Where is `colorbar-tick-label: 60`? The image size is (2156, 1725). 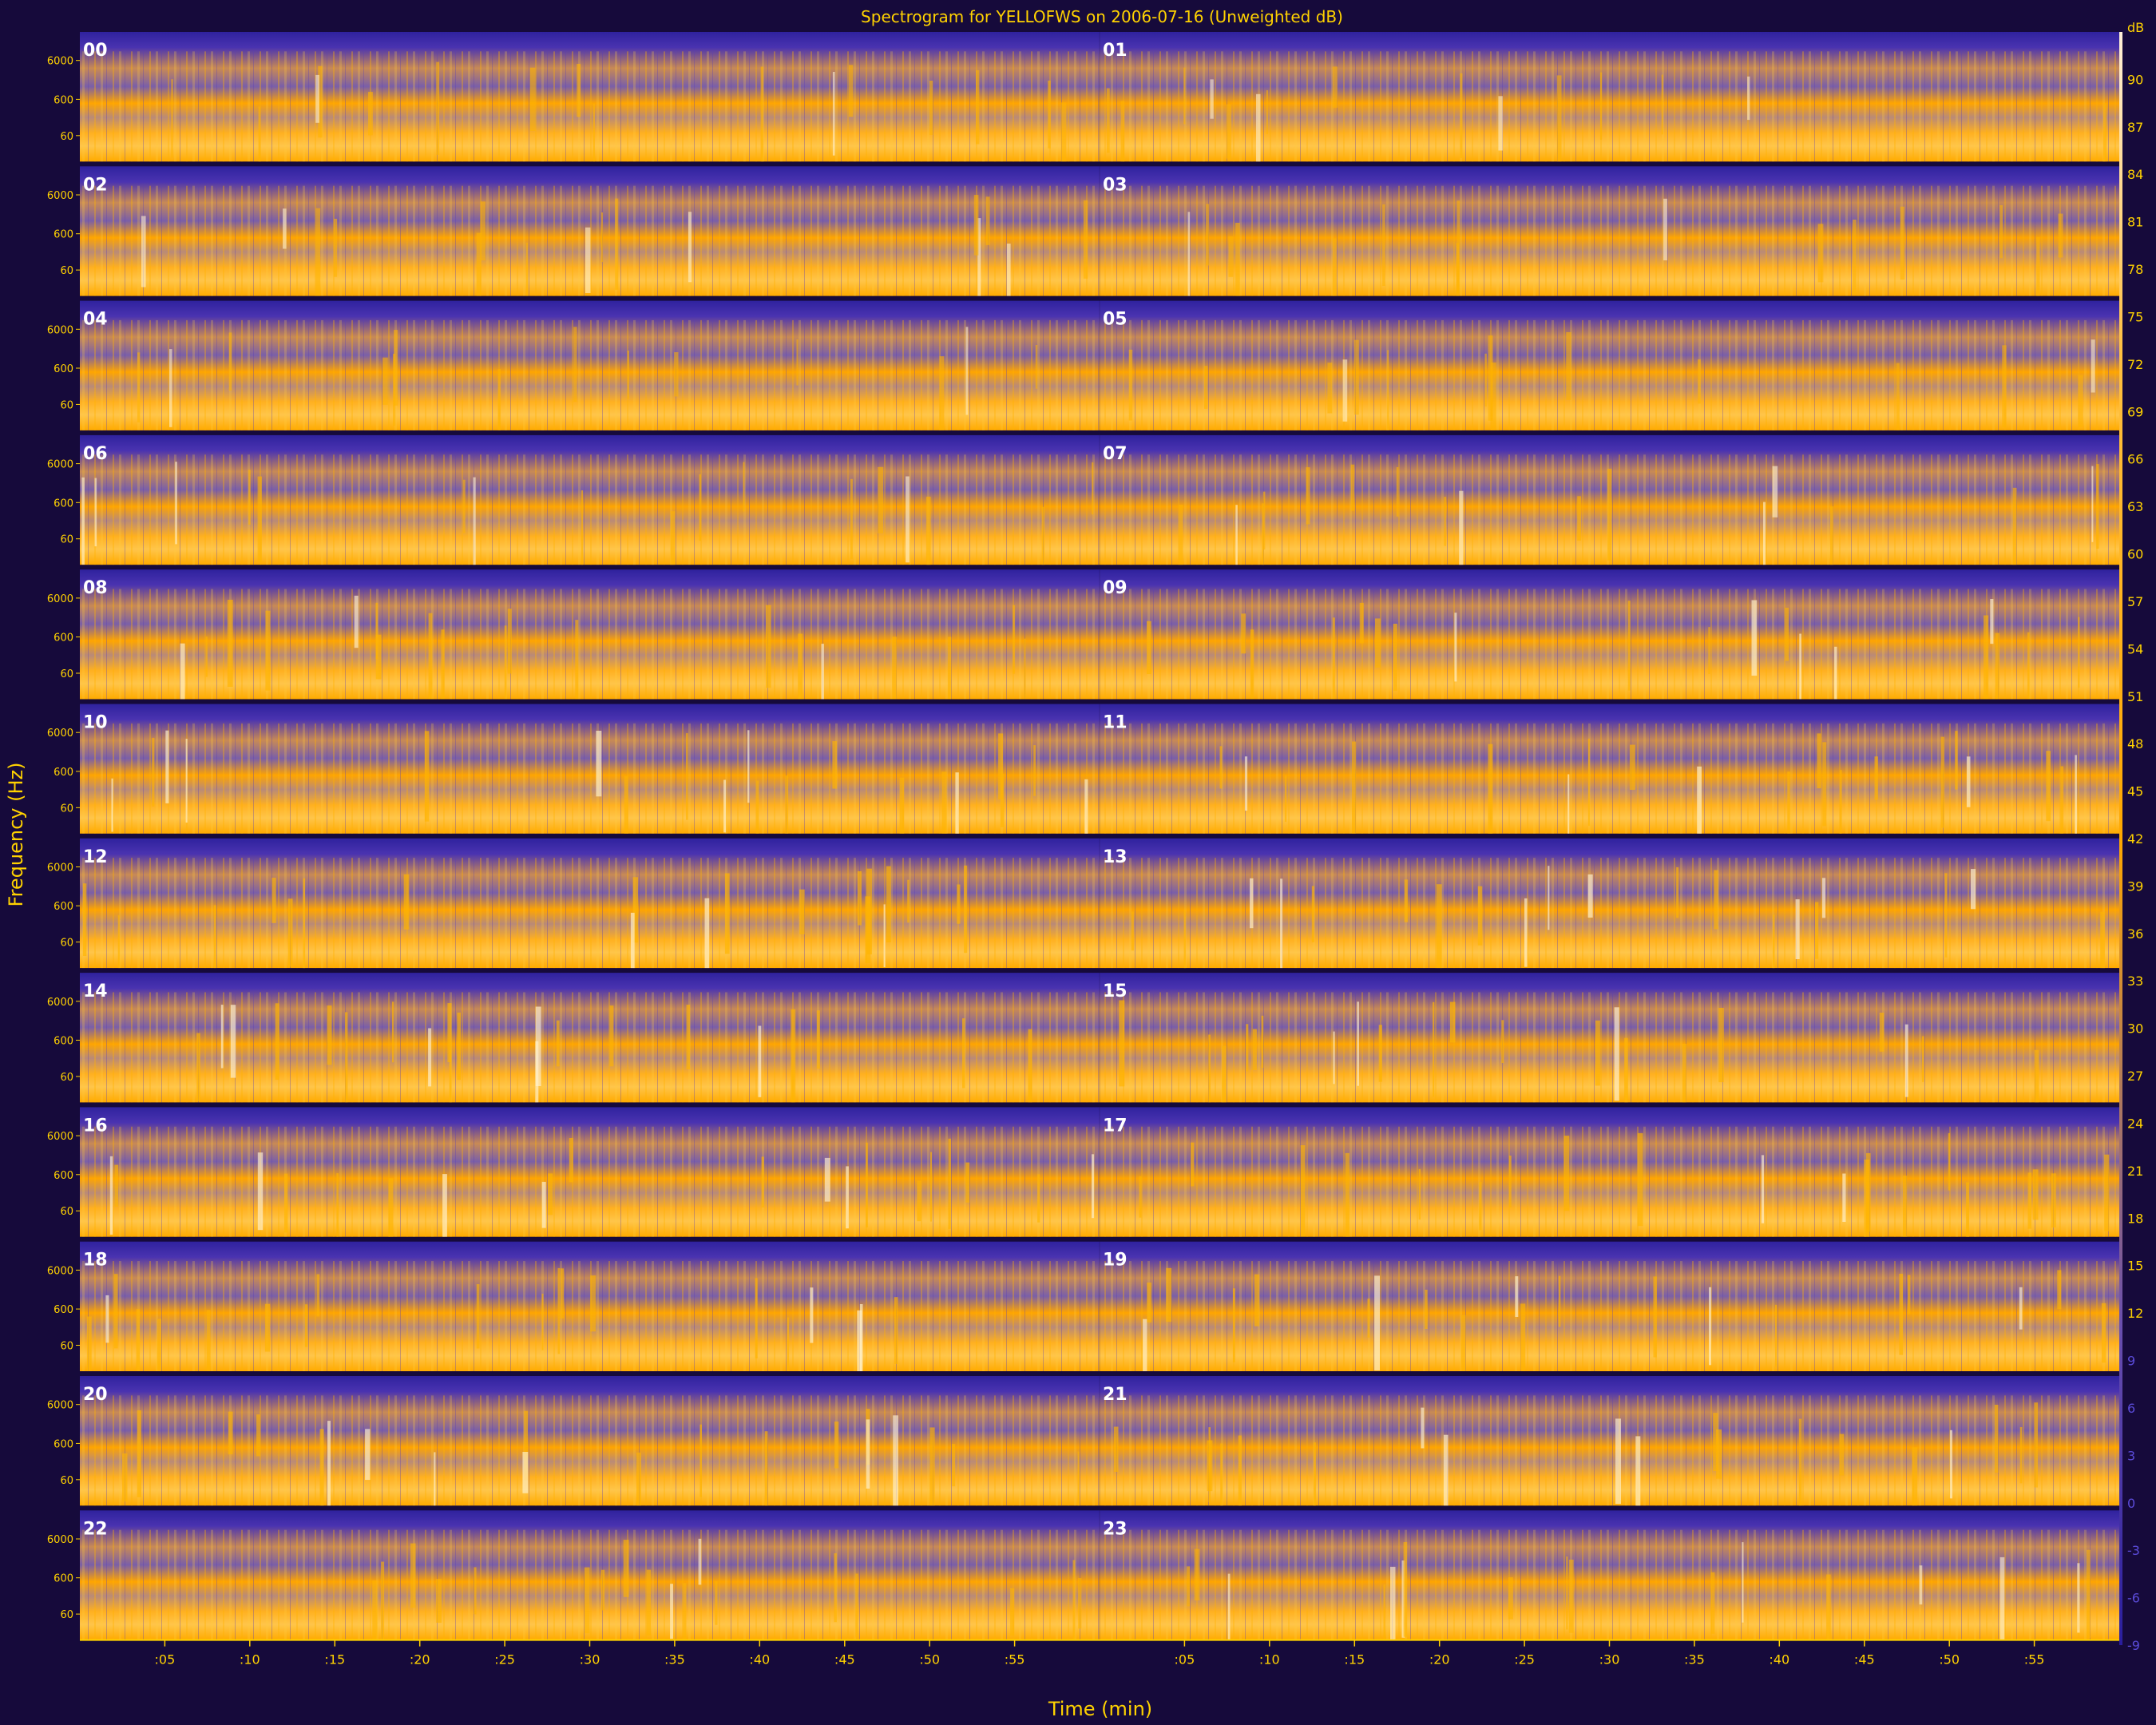 colorbar-tick-label: 60 is located at coordinates (2135, 555).